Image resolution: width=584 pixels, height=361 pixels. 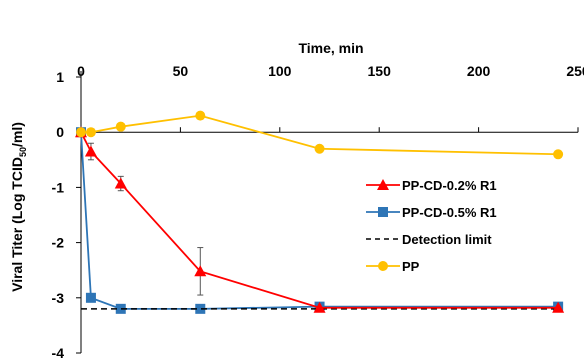 I want to click on legend-entry: PP-CD-0.2% R1, so click(x=431, y=185).